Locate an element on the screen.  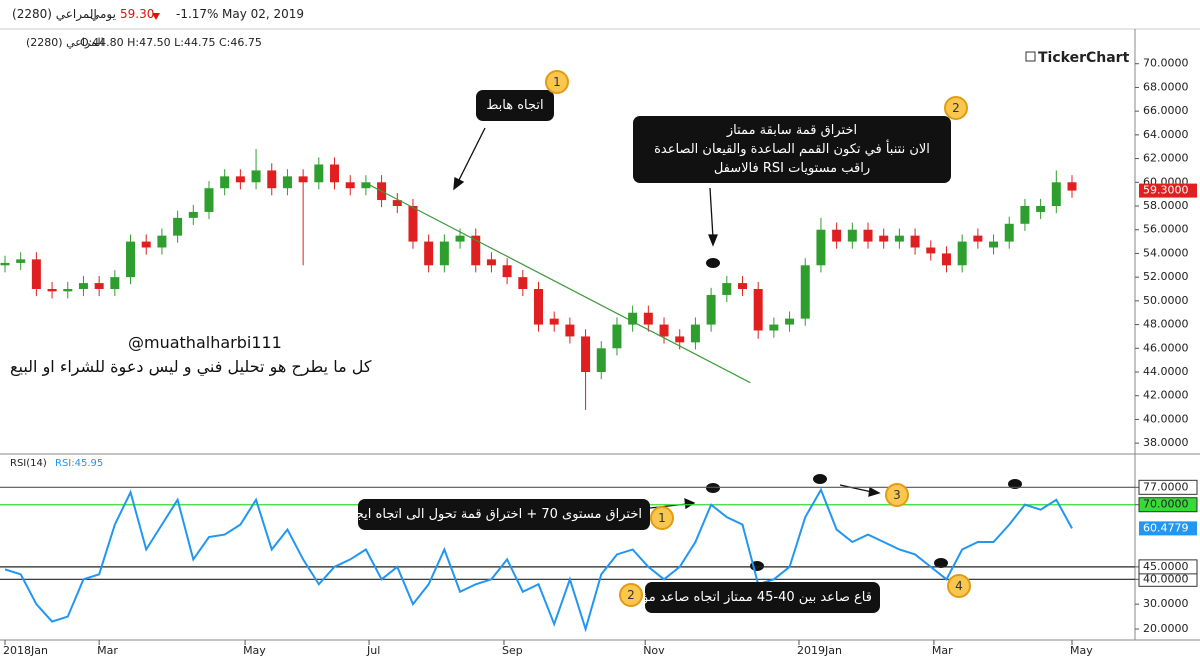
last-rsi-label: 60.4779 is located at coordinates (1166, 527).